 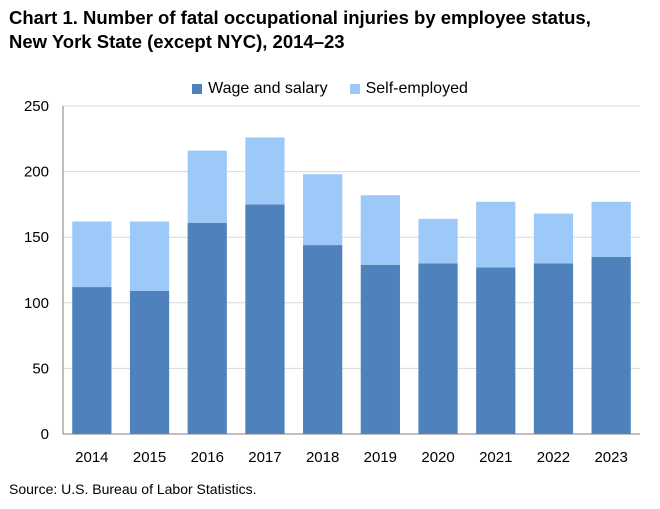 I want to click on y-tick-label: 200, so click(x=36, y=172).